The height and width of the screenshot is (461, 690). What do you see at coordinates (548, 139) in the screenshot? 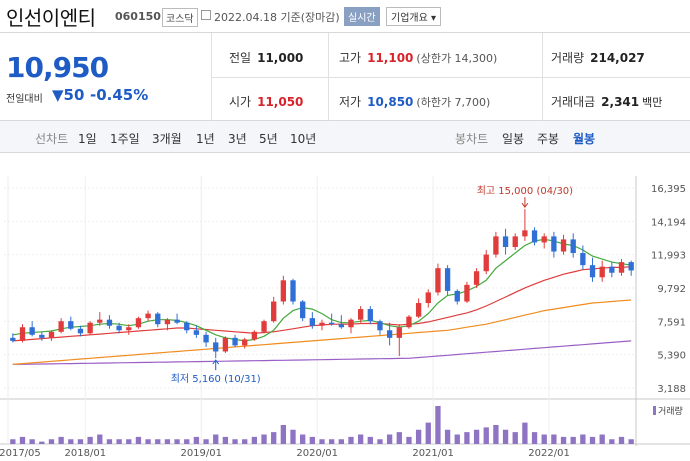
I see `candle-weekly: 주봉` at bounding box center [548, 139].